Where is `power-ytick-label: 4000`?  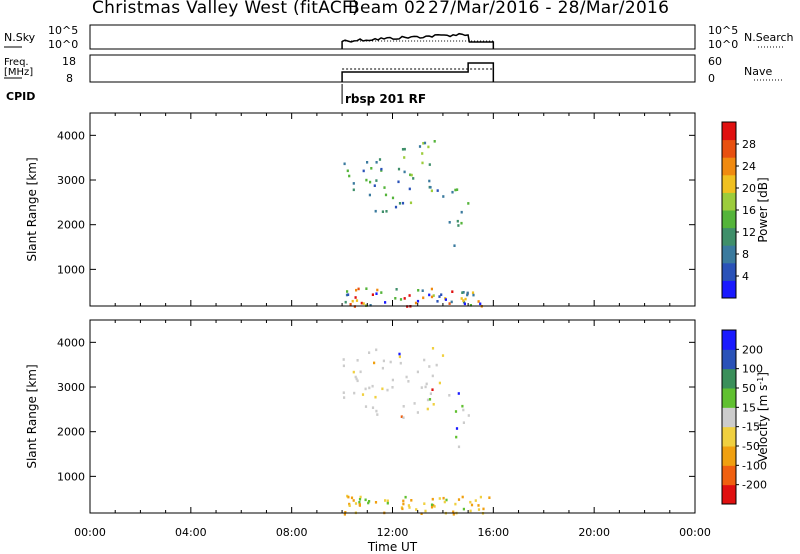 power-ytick-label: 4000 is located at coordinates (71, 135).